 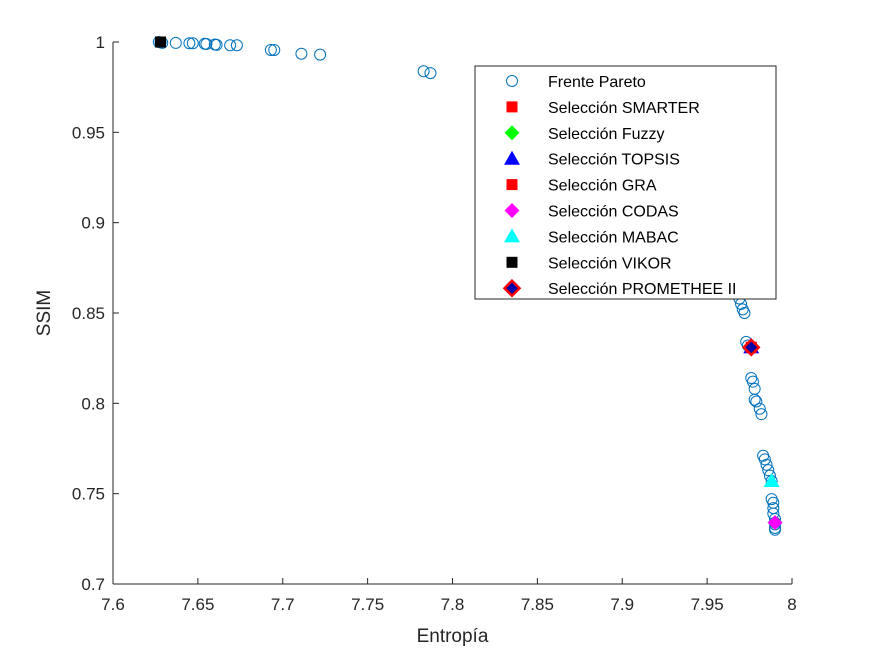 I want to click on x-tick-label: 7.95, so click(x=707, y=604).